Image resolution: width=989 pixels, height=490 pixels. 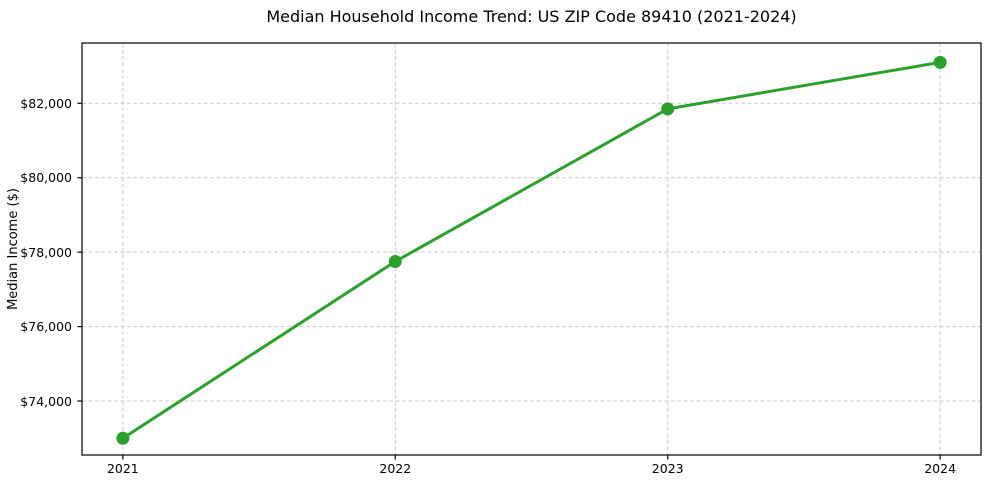 I want to click on x-tick-label: 2021, so click(x=122, y=468).